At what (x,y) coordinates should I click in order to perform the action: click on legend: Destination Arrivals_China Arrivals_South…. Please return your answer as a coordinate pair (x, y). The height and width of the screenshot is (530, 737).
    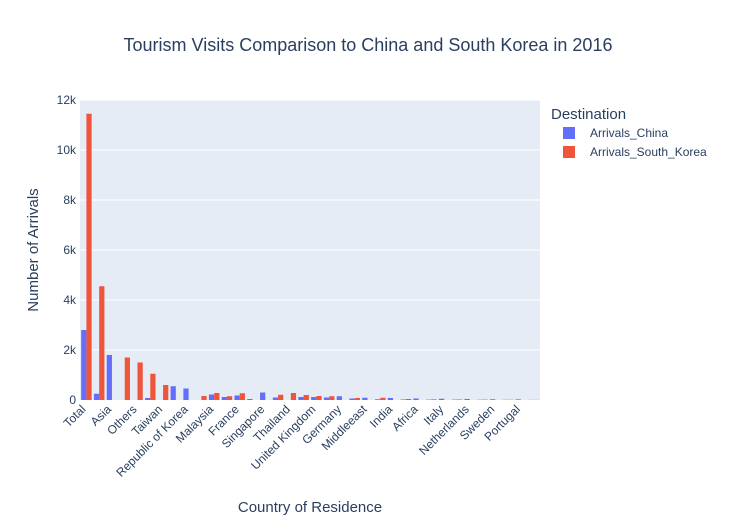
    Looking at the image, I should click on (629, 132).